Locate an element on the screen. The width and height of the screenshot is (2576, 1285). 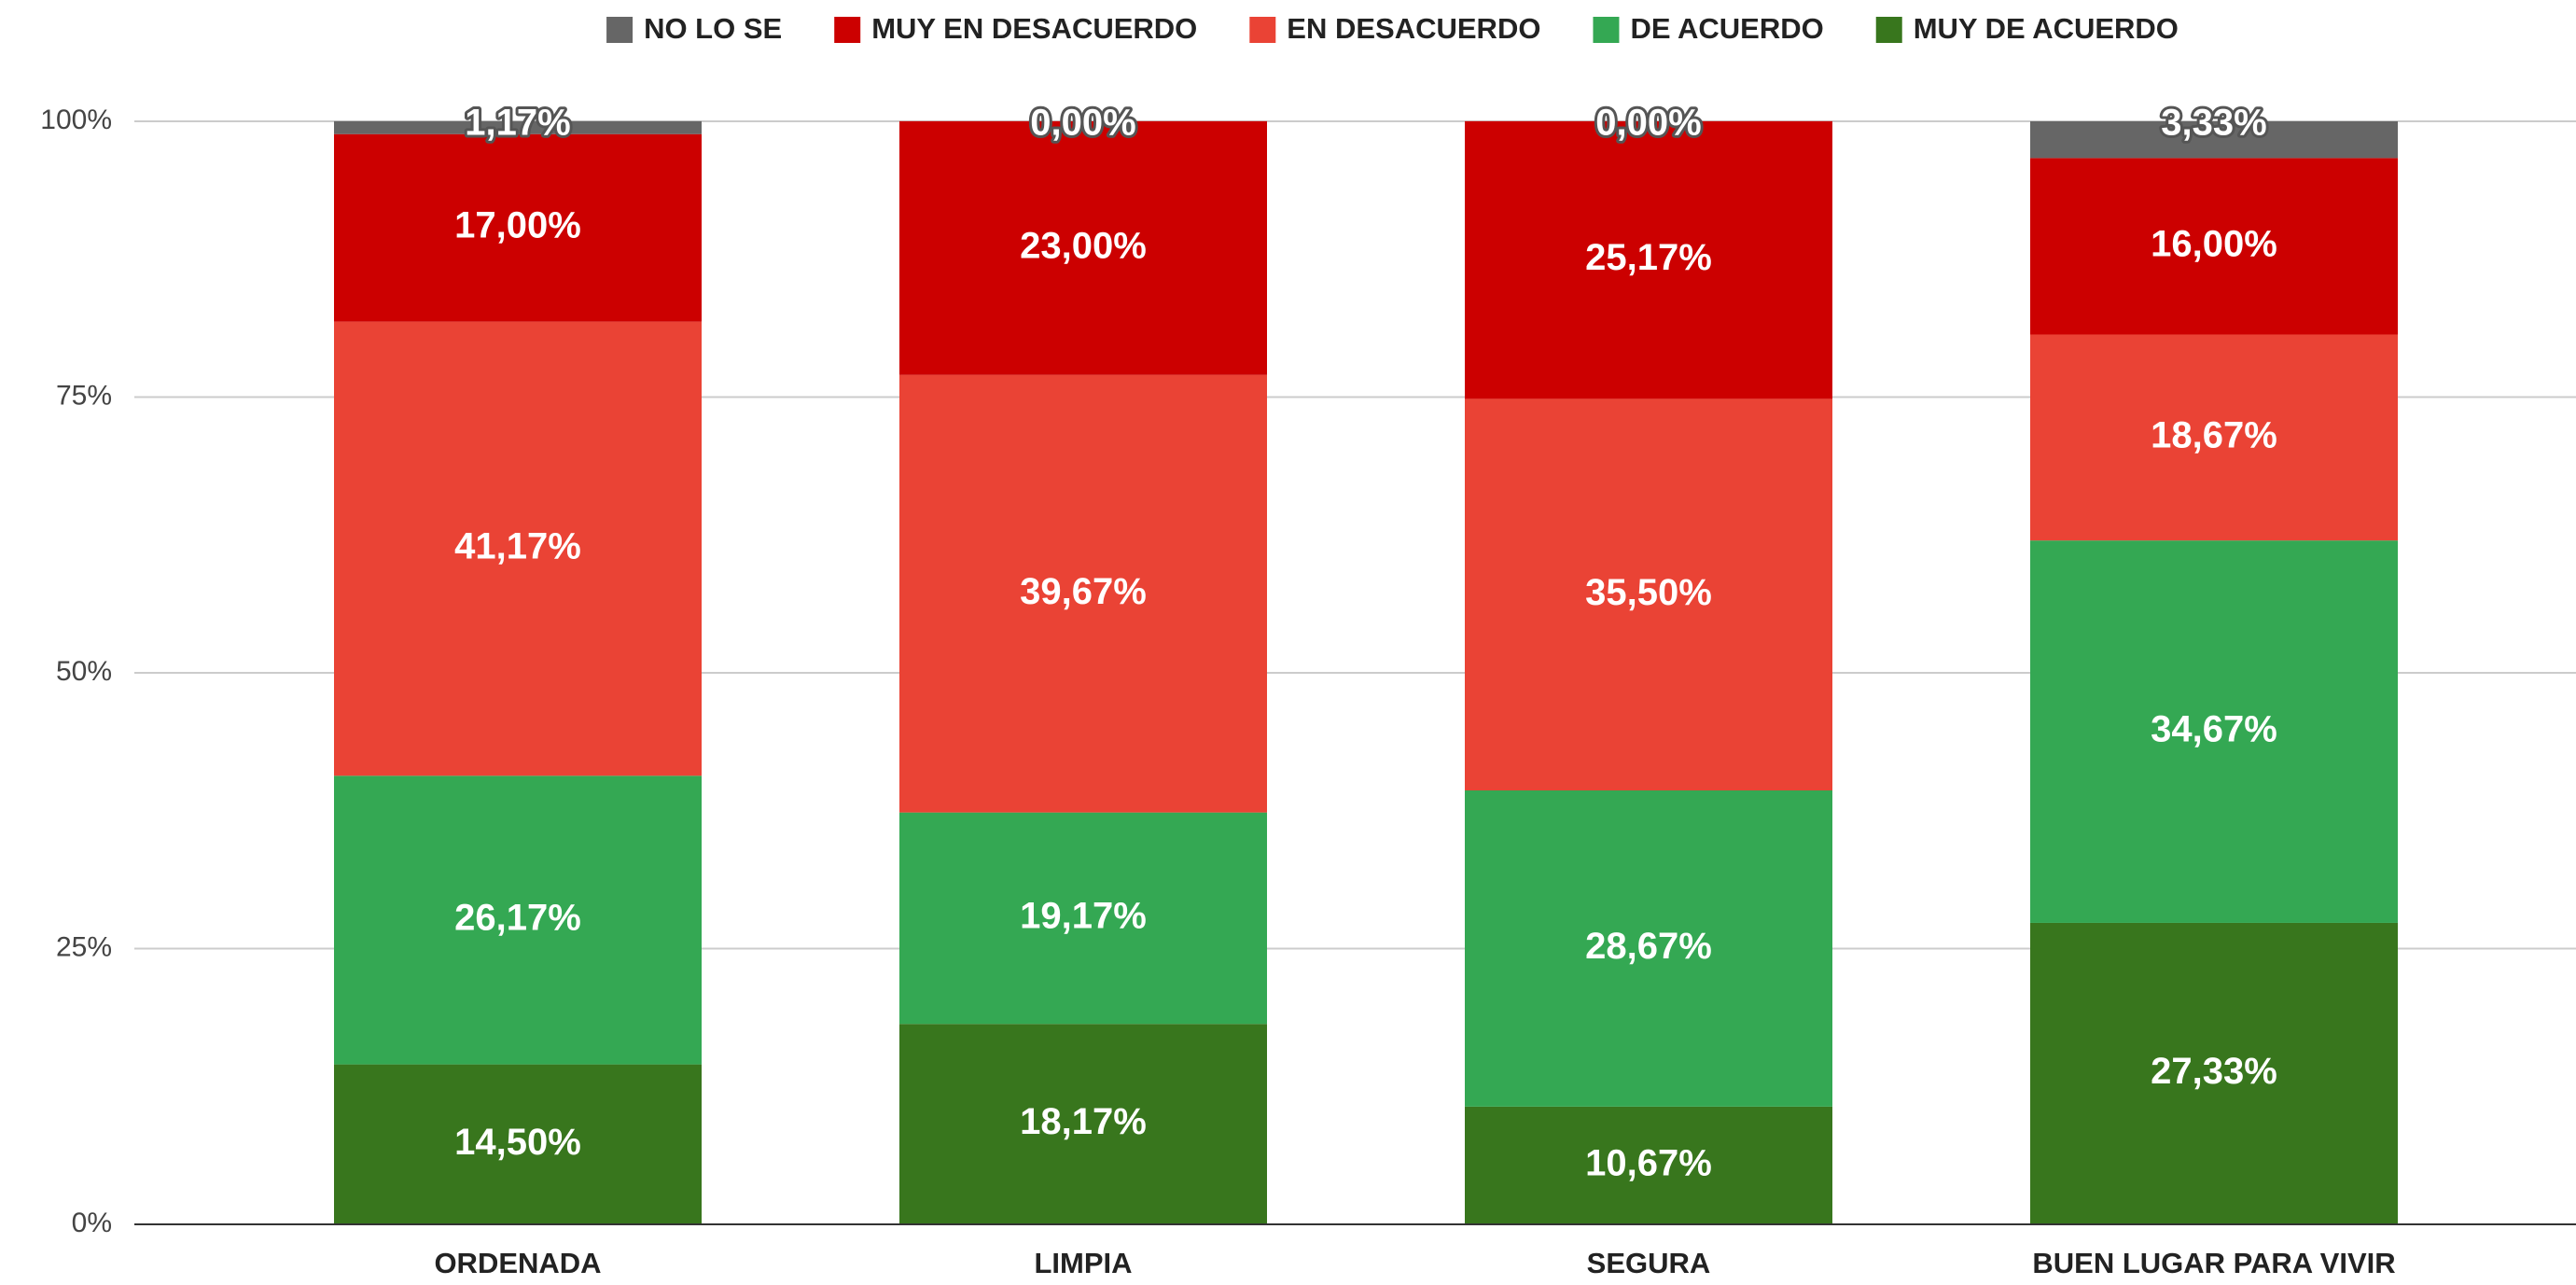
data-label: 27,33% is located at coordinates (2214, 1071).